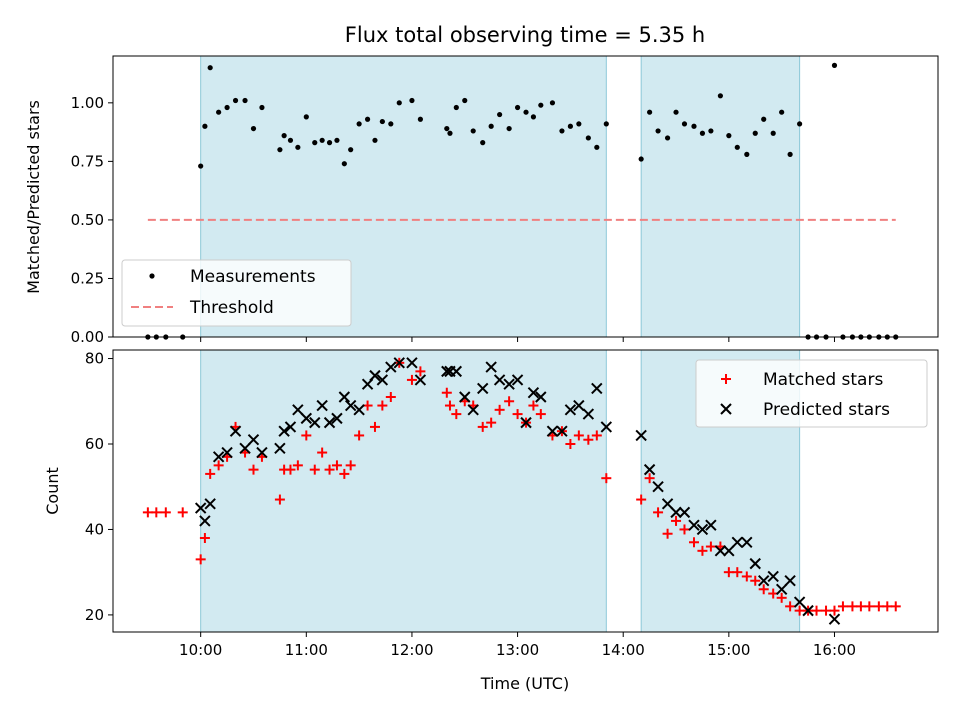 This screenshot has height=720, width=960. What do you see at coordinates (87, 337) in the screenshot?
I see `y-tick-label: 0.00` at bounding box center [87, 337].